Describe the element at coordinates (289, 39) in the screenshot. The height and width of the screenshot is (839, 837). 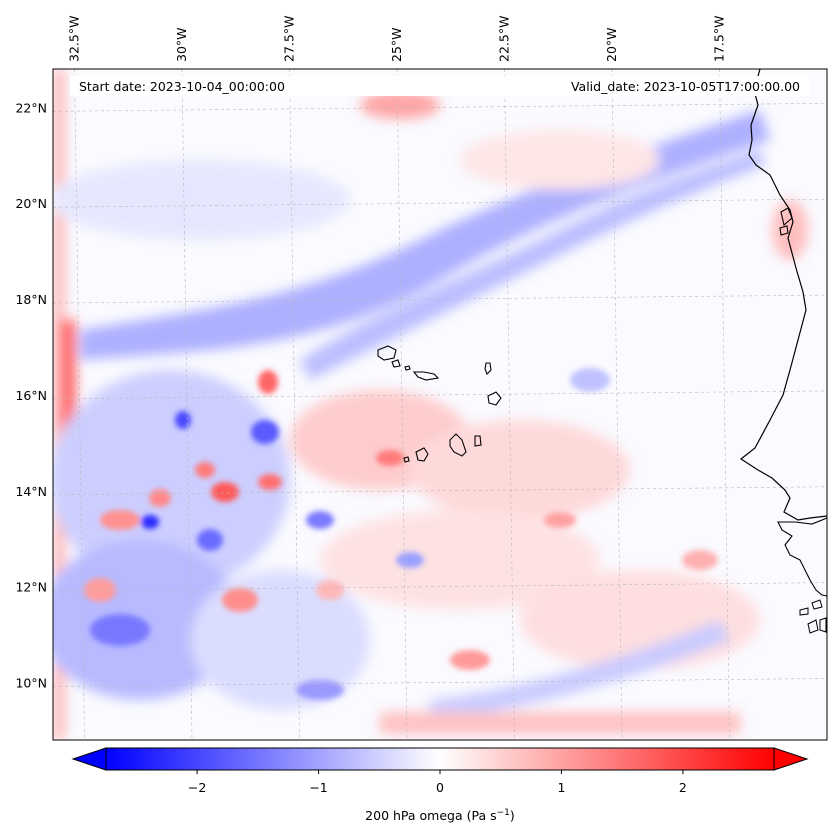
I see `lon-tick-label-2: 27.5°W` at that location.